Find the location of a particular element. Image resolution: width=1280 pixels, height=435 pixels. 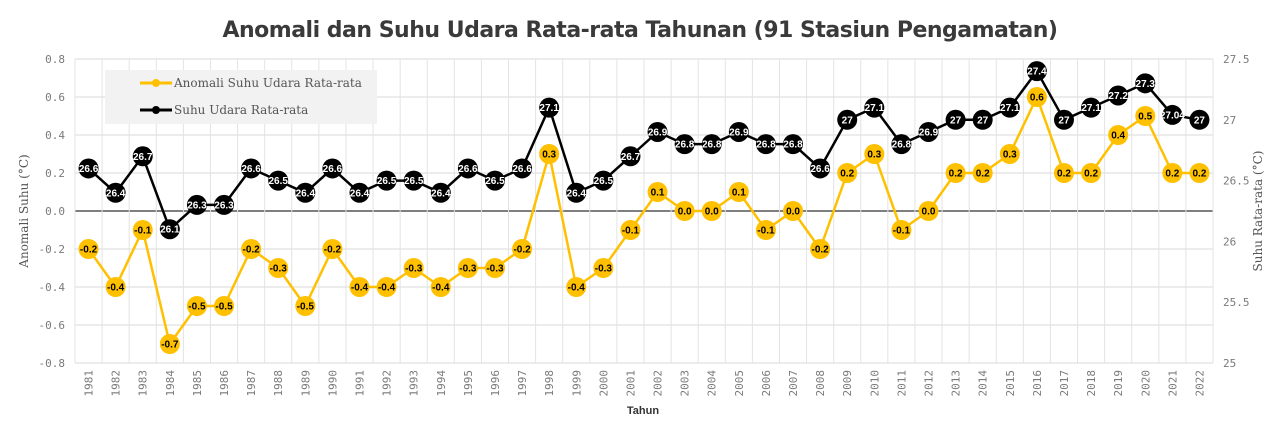

y-tick-left-label: 0.6 is located at coordinates (55, 97).